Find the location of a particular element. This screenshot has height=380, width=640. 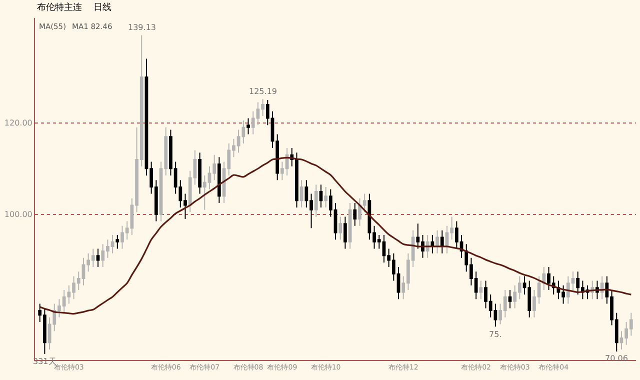

chart-title: 布伦特主连 日线 is located at coordinates (74, 8).